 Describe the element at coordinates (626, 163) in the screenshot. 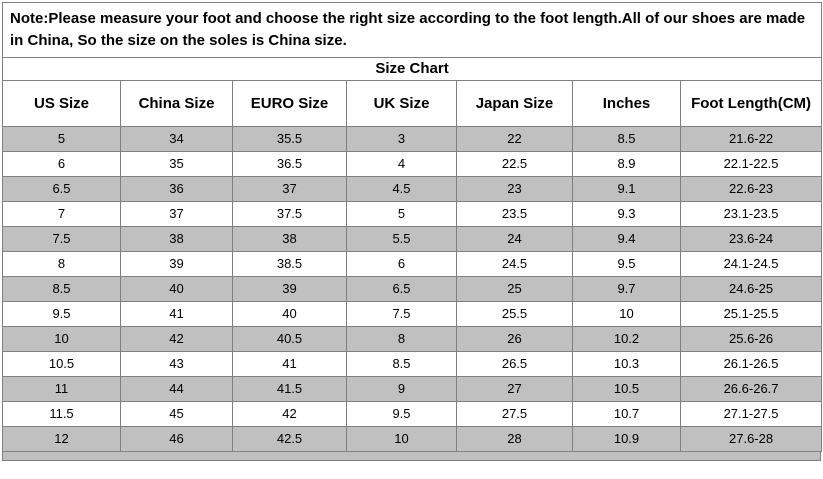

I see `table-cell: 8.9` at that location.